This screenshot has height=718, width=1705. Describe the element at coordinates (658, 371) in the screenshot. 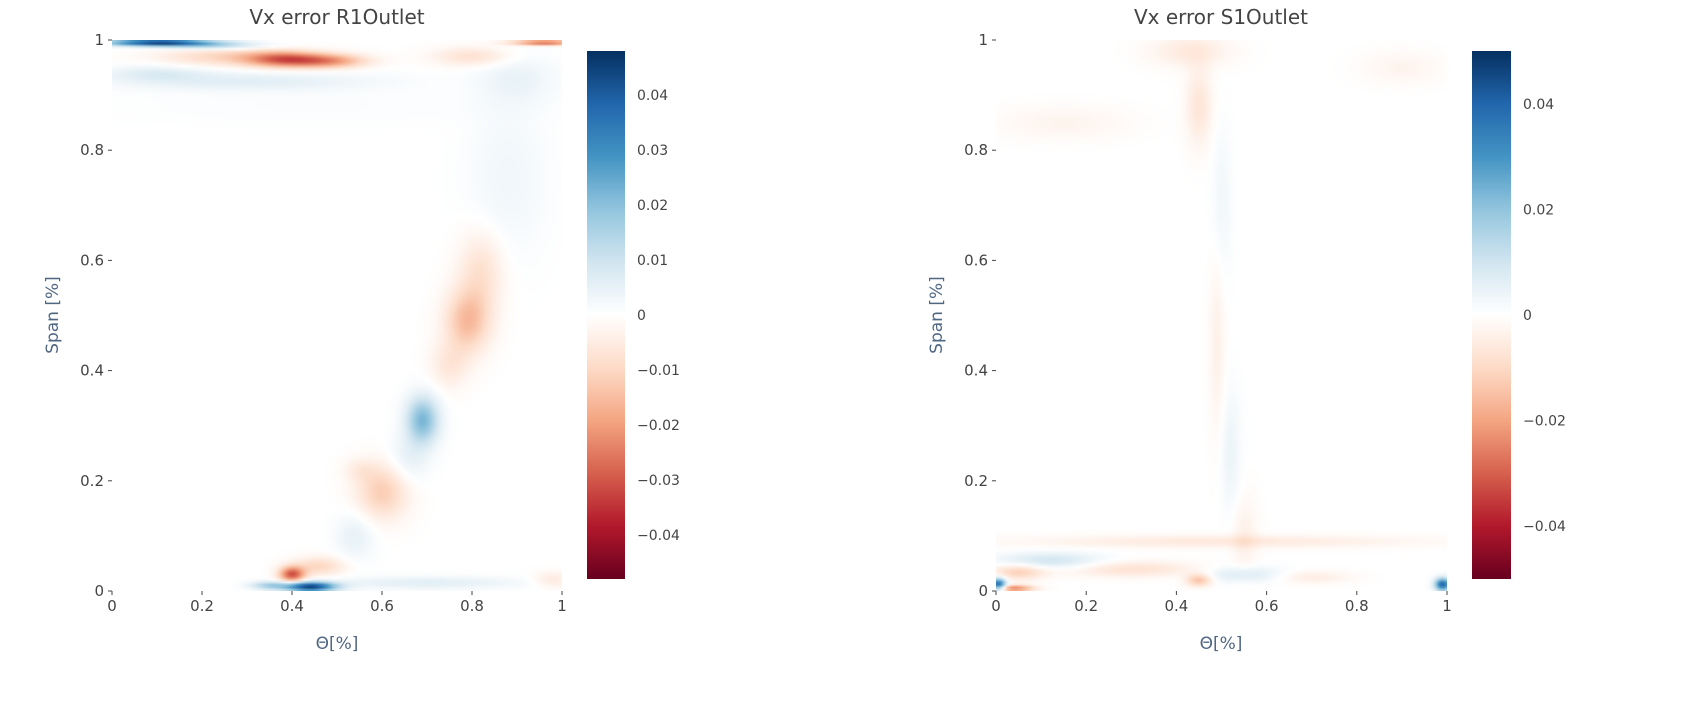

I see `colorbar-tick-label: −0.01` at that location.